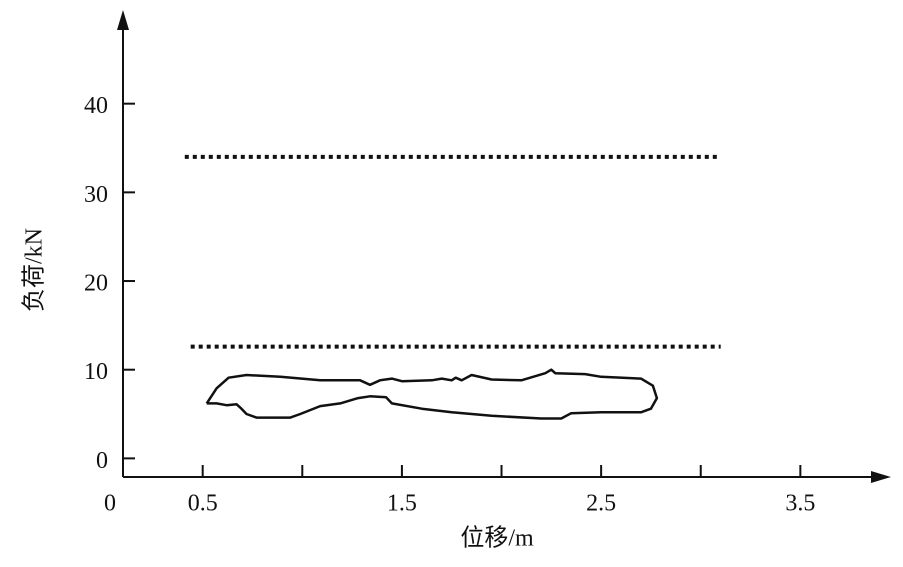 The width and height of the screenshot is (903, 567). I want to click on y-axis-arrow, so click(123, 20).